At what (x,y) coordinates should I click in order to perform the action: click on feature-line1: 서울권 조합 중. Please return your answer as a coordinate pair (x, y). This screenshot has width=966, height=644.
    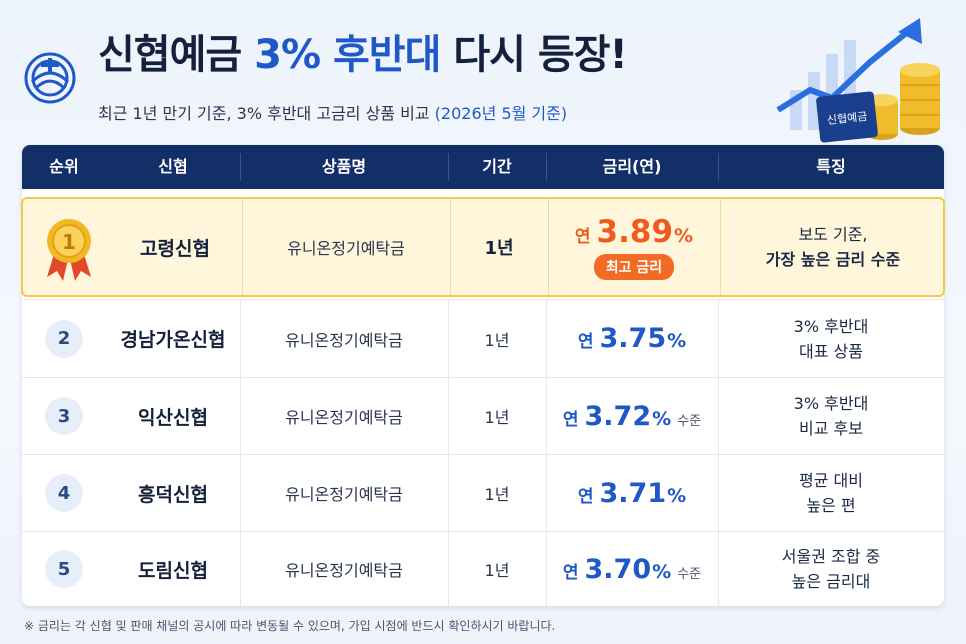
    Looking at the image, I should click on (831, 556).